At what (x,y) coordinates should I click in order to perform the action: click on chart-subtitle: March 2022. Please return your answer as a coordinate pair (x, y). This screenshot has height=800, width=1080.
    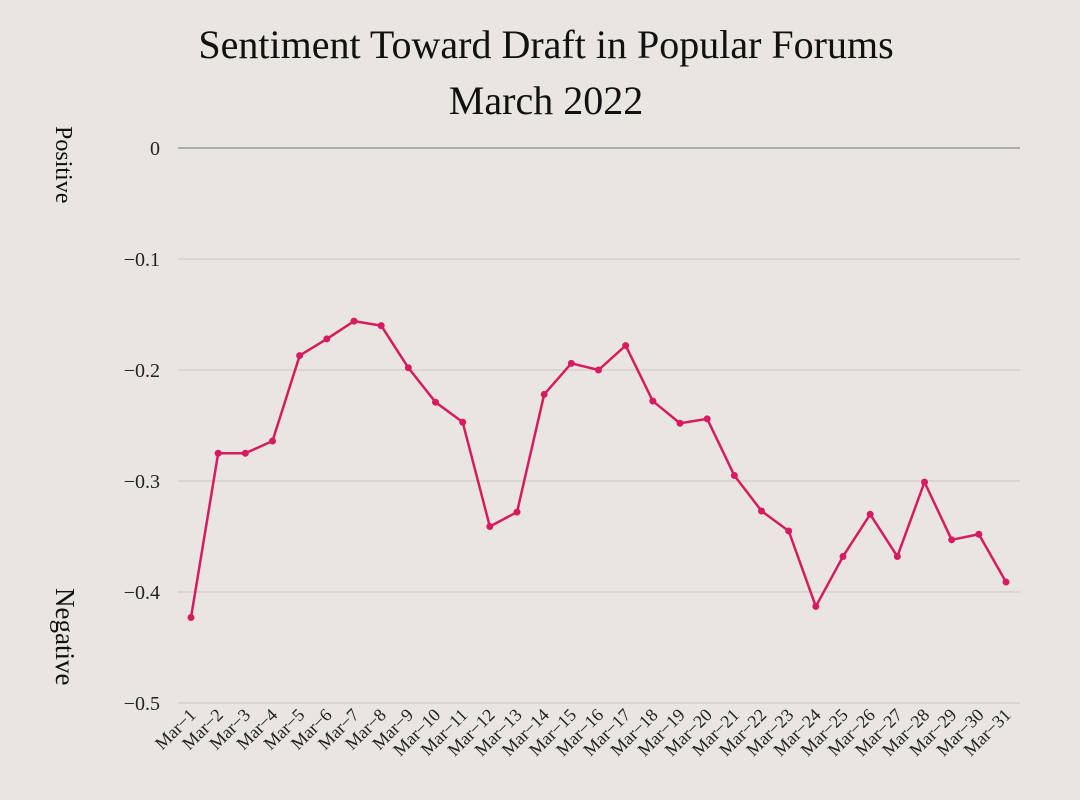
    Looking at the image, I should click on (546, 100).